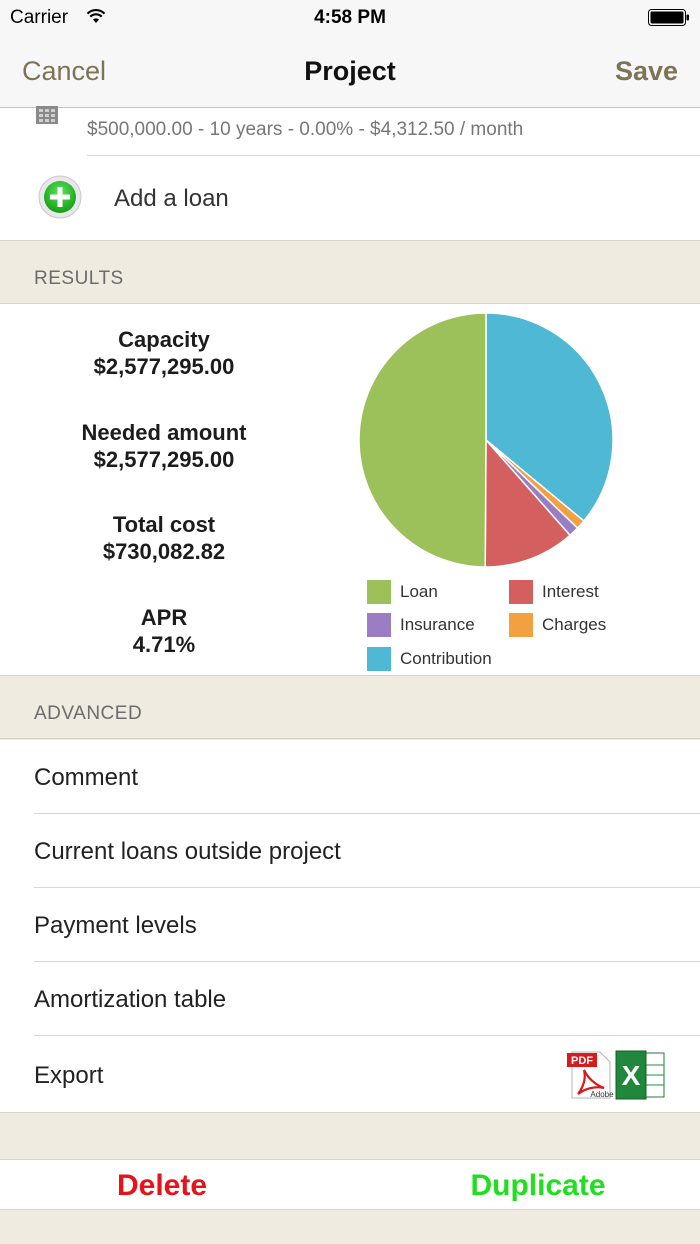 The image size is (700, 1244). I want to click on row-label: Export, so click(69, 1075).